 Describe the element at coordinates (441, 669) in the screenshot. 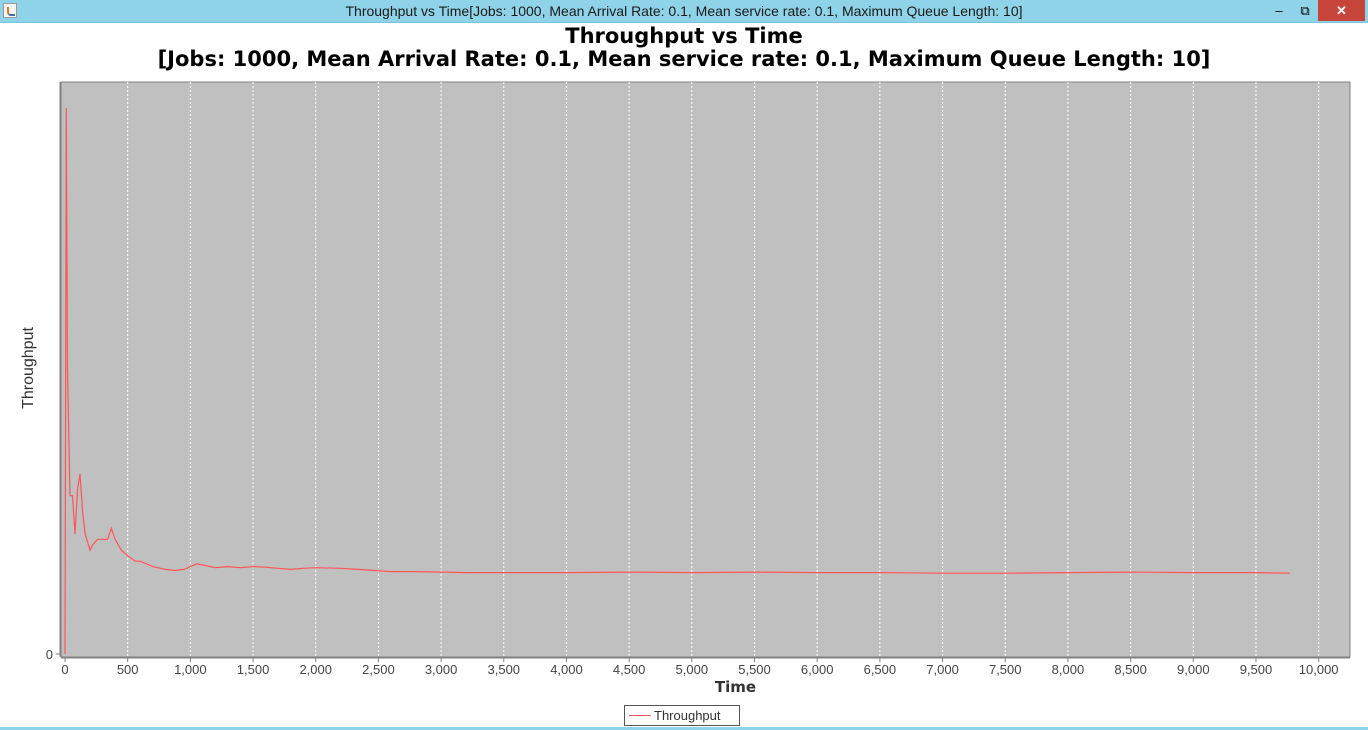

I see `x-tick-label: 3,000` at that location.